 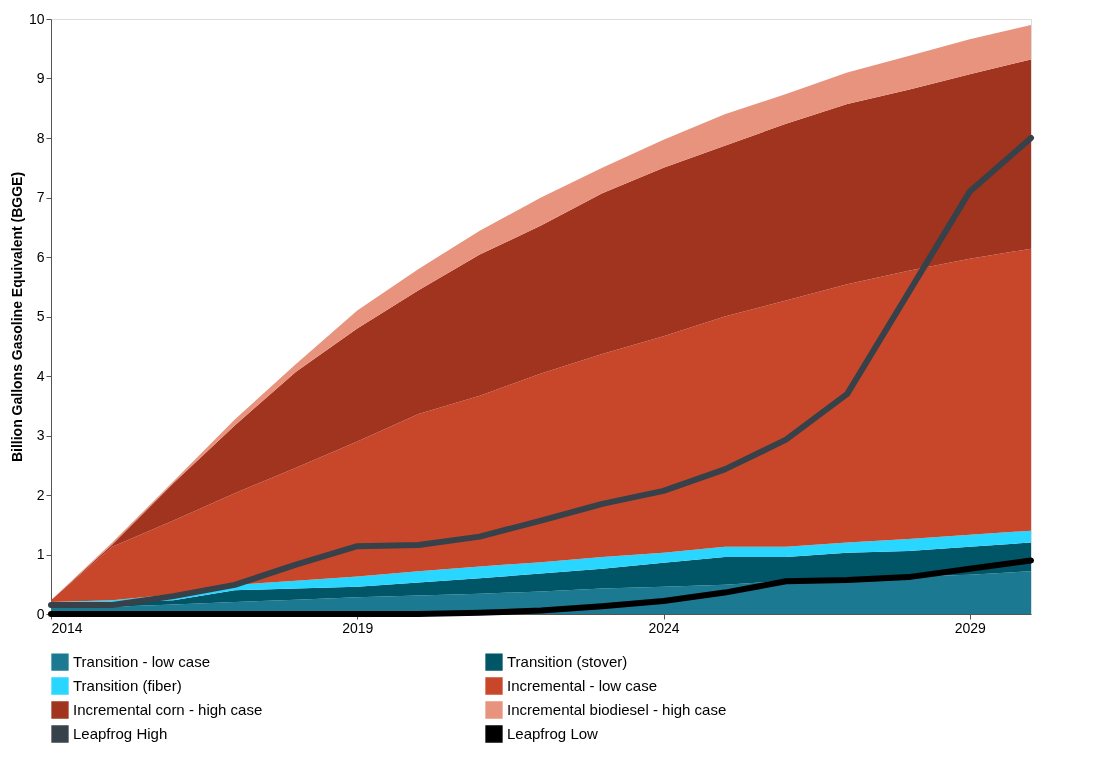 What do you see at coordinates (141, 662) in the screenshot?
I see `legend-label: Transition - low case` at bounding box center [141, 662].